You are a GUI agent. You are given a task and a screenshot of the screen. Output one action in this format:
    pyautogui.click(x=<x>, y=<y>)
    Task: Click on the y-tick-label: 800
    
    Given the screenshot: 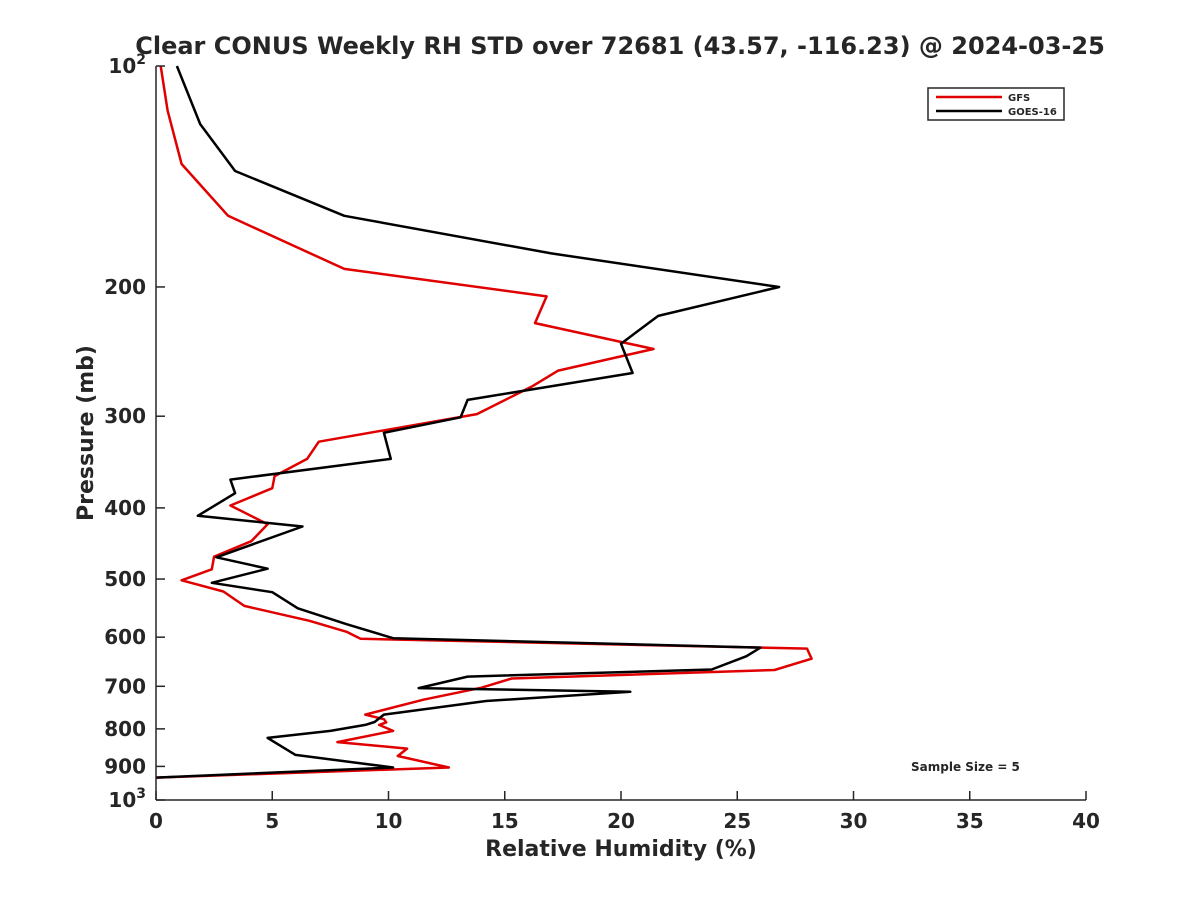 What is the action you would take?
    pyautogui.click(x=125, y=729)
    